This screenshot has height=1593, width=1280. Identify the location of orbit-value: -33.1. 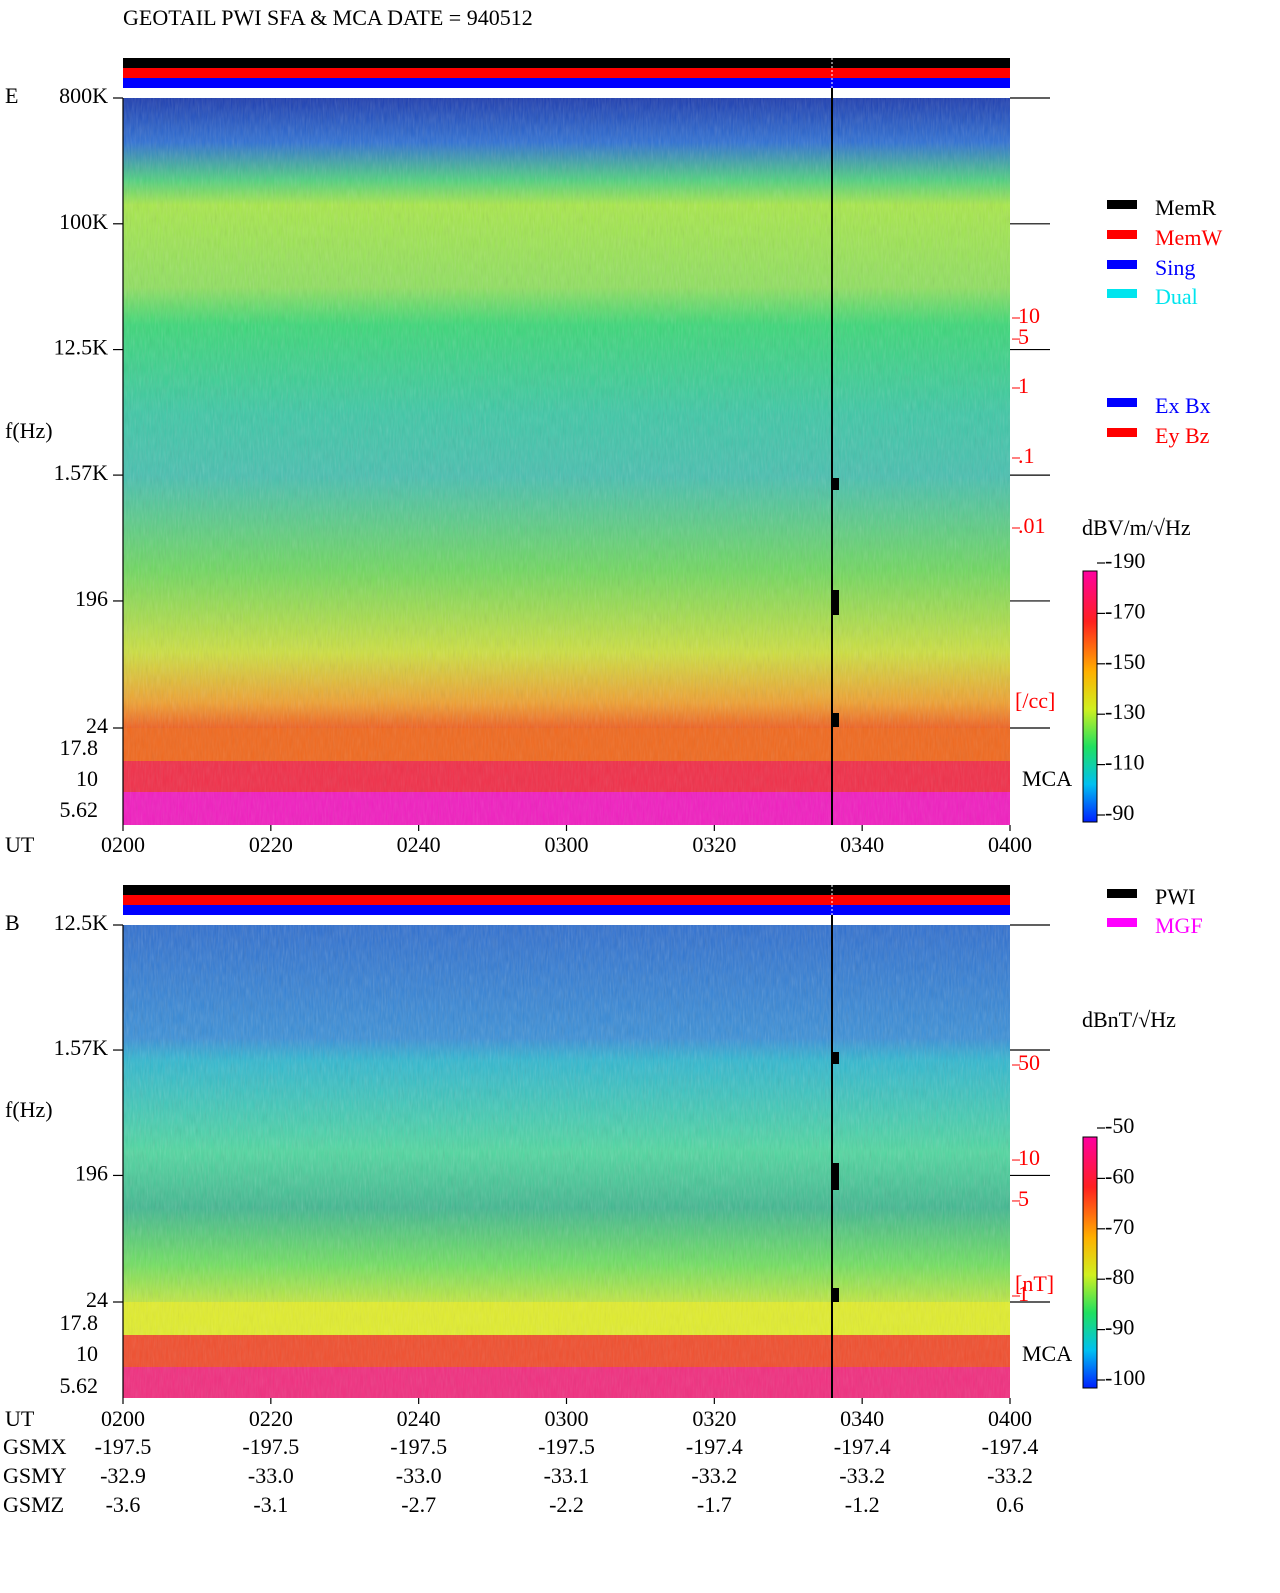
(567, 1475).